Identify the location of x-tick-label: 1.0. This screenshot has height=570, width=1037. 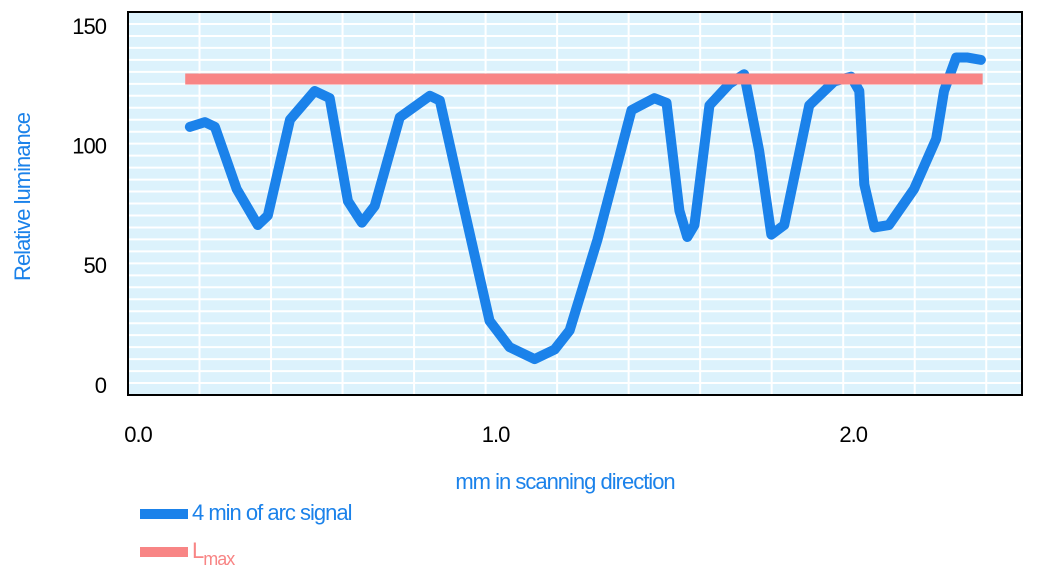
(496, 434).